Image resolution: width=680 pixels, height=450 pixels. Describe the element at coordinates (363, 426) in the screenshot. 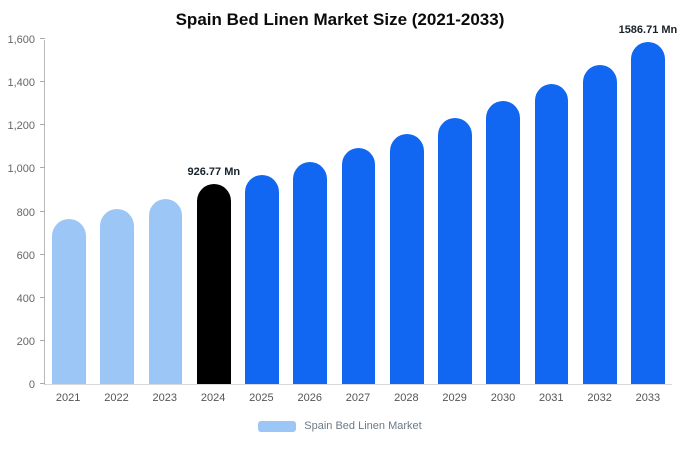

I see `legend-label: Spain Bed Linen Market` at that location.